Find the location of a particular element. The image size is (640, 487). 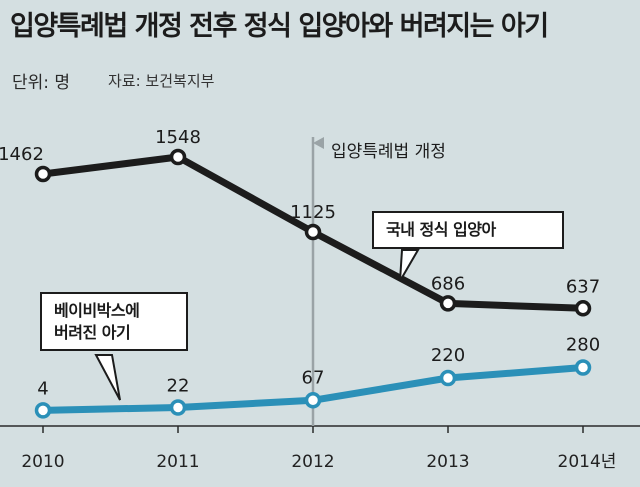

data-label: 1125 is located at coordinates (313, 212).